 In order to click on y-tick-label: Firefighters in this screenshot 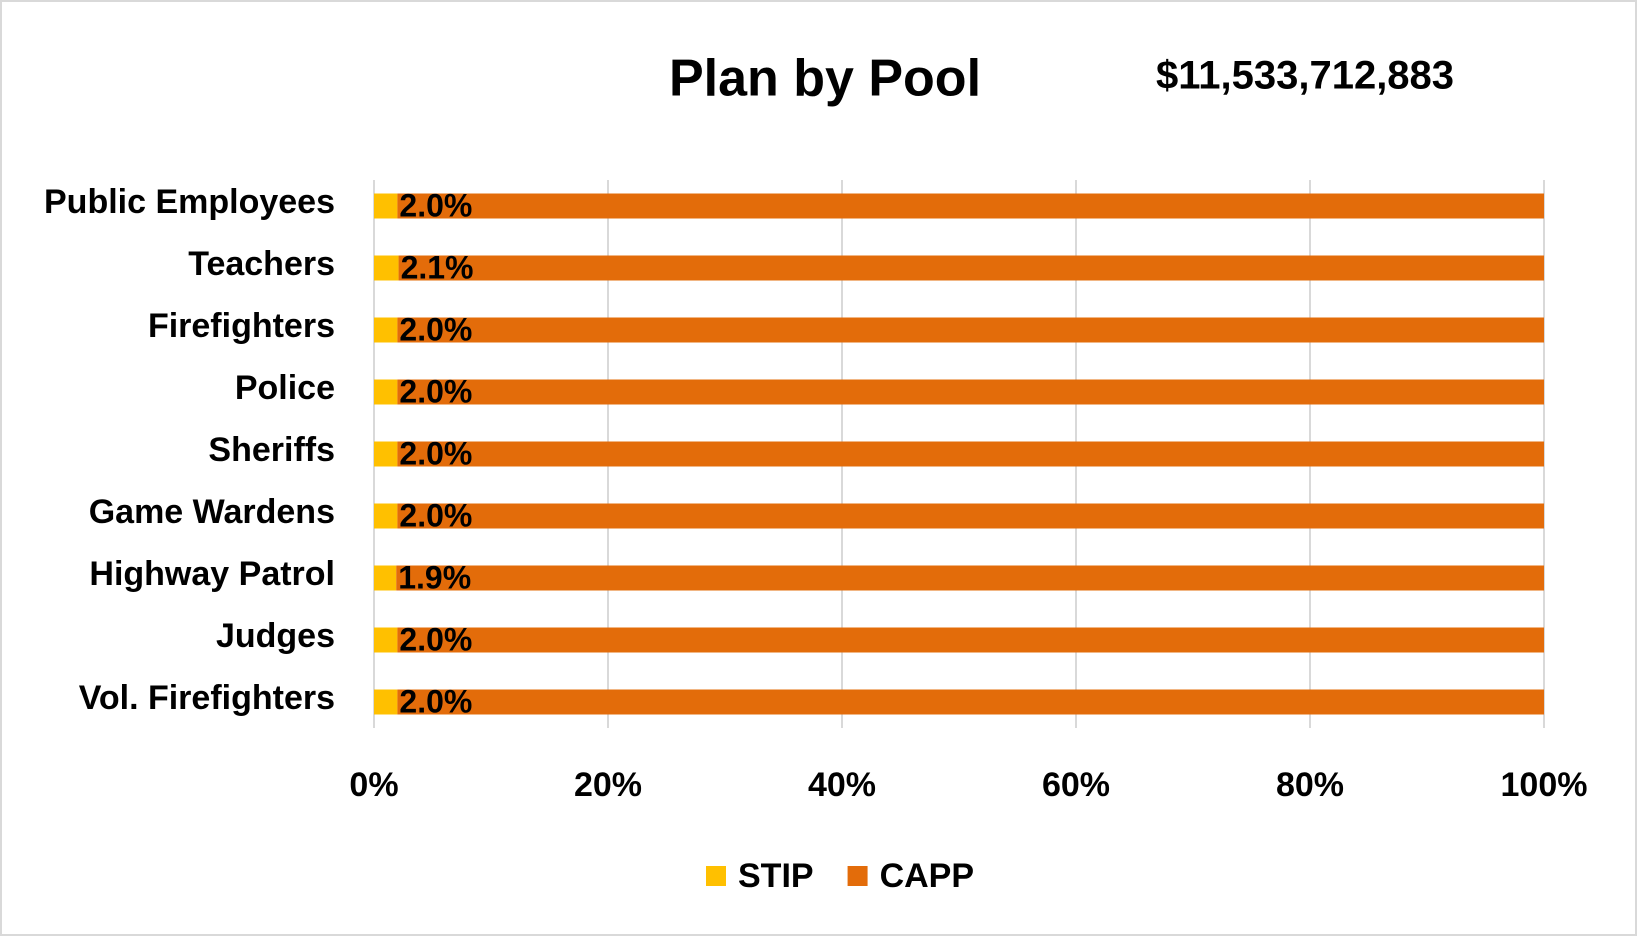, I will do `click(241, 326)`.